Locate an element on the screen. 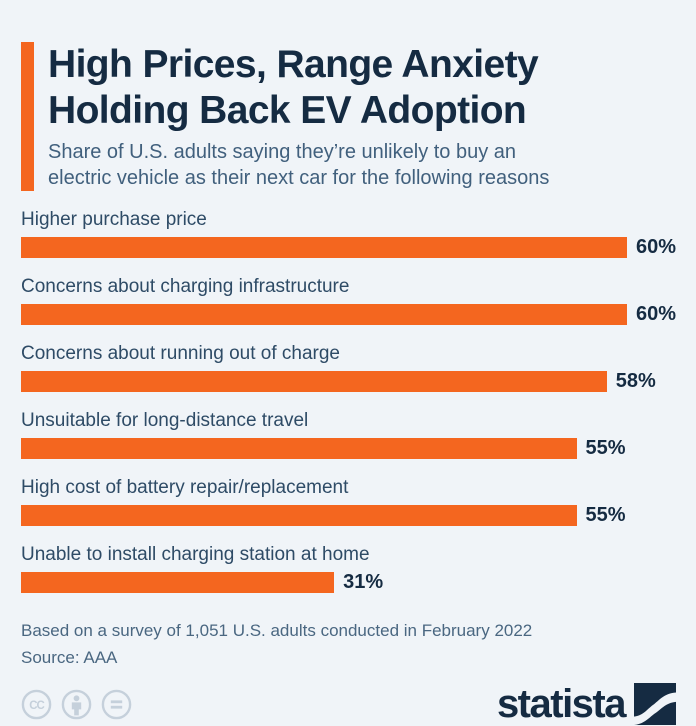 This screenshot has width=696, height=726. bar-value: 31% is located at coordinates (363, 582).